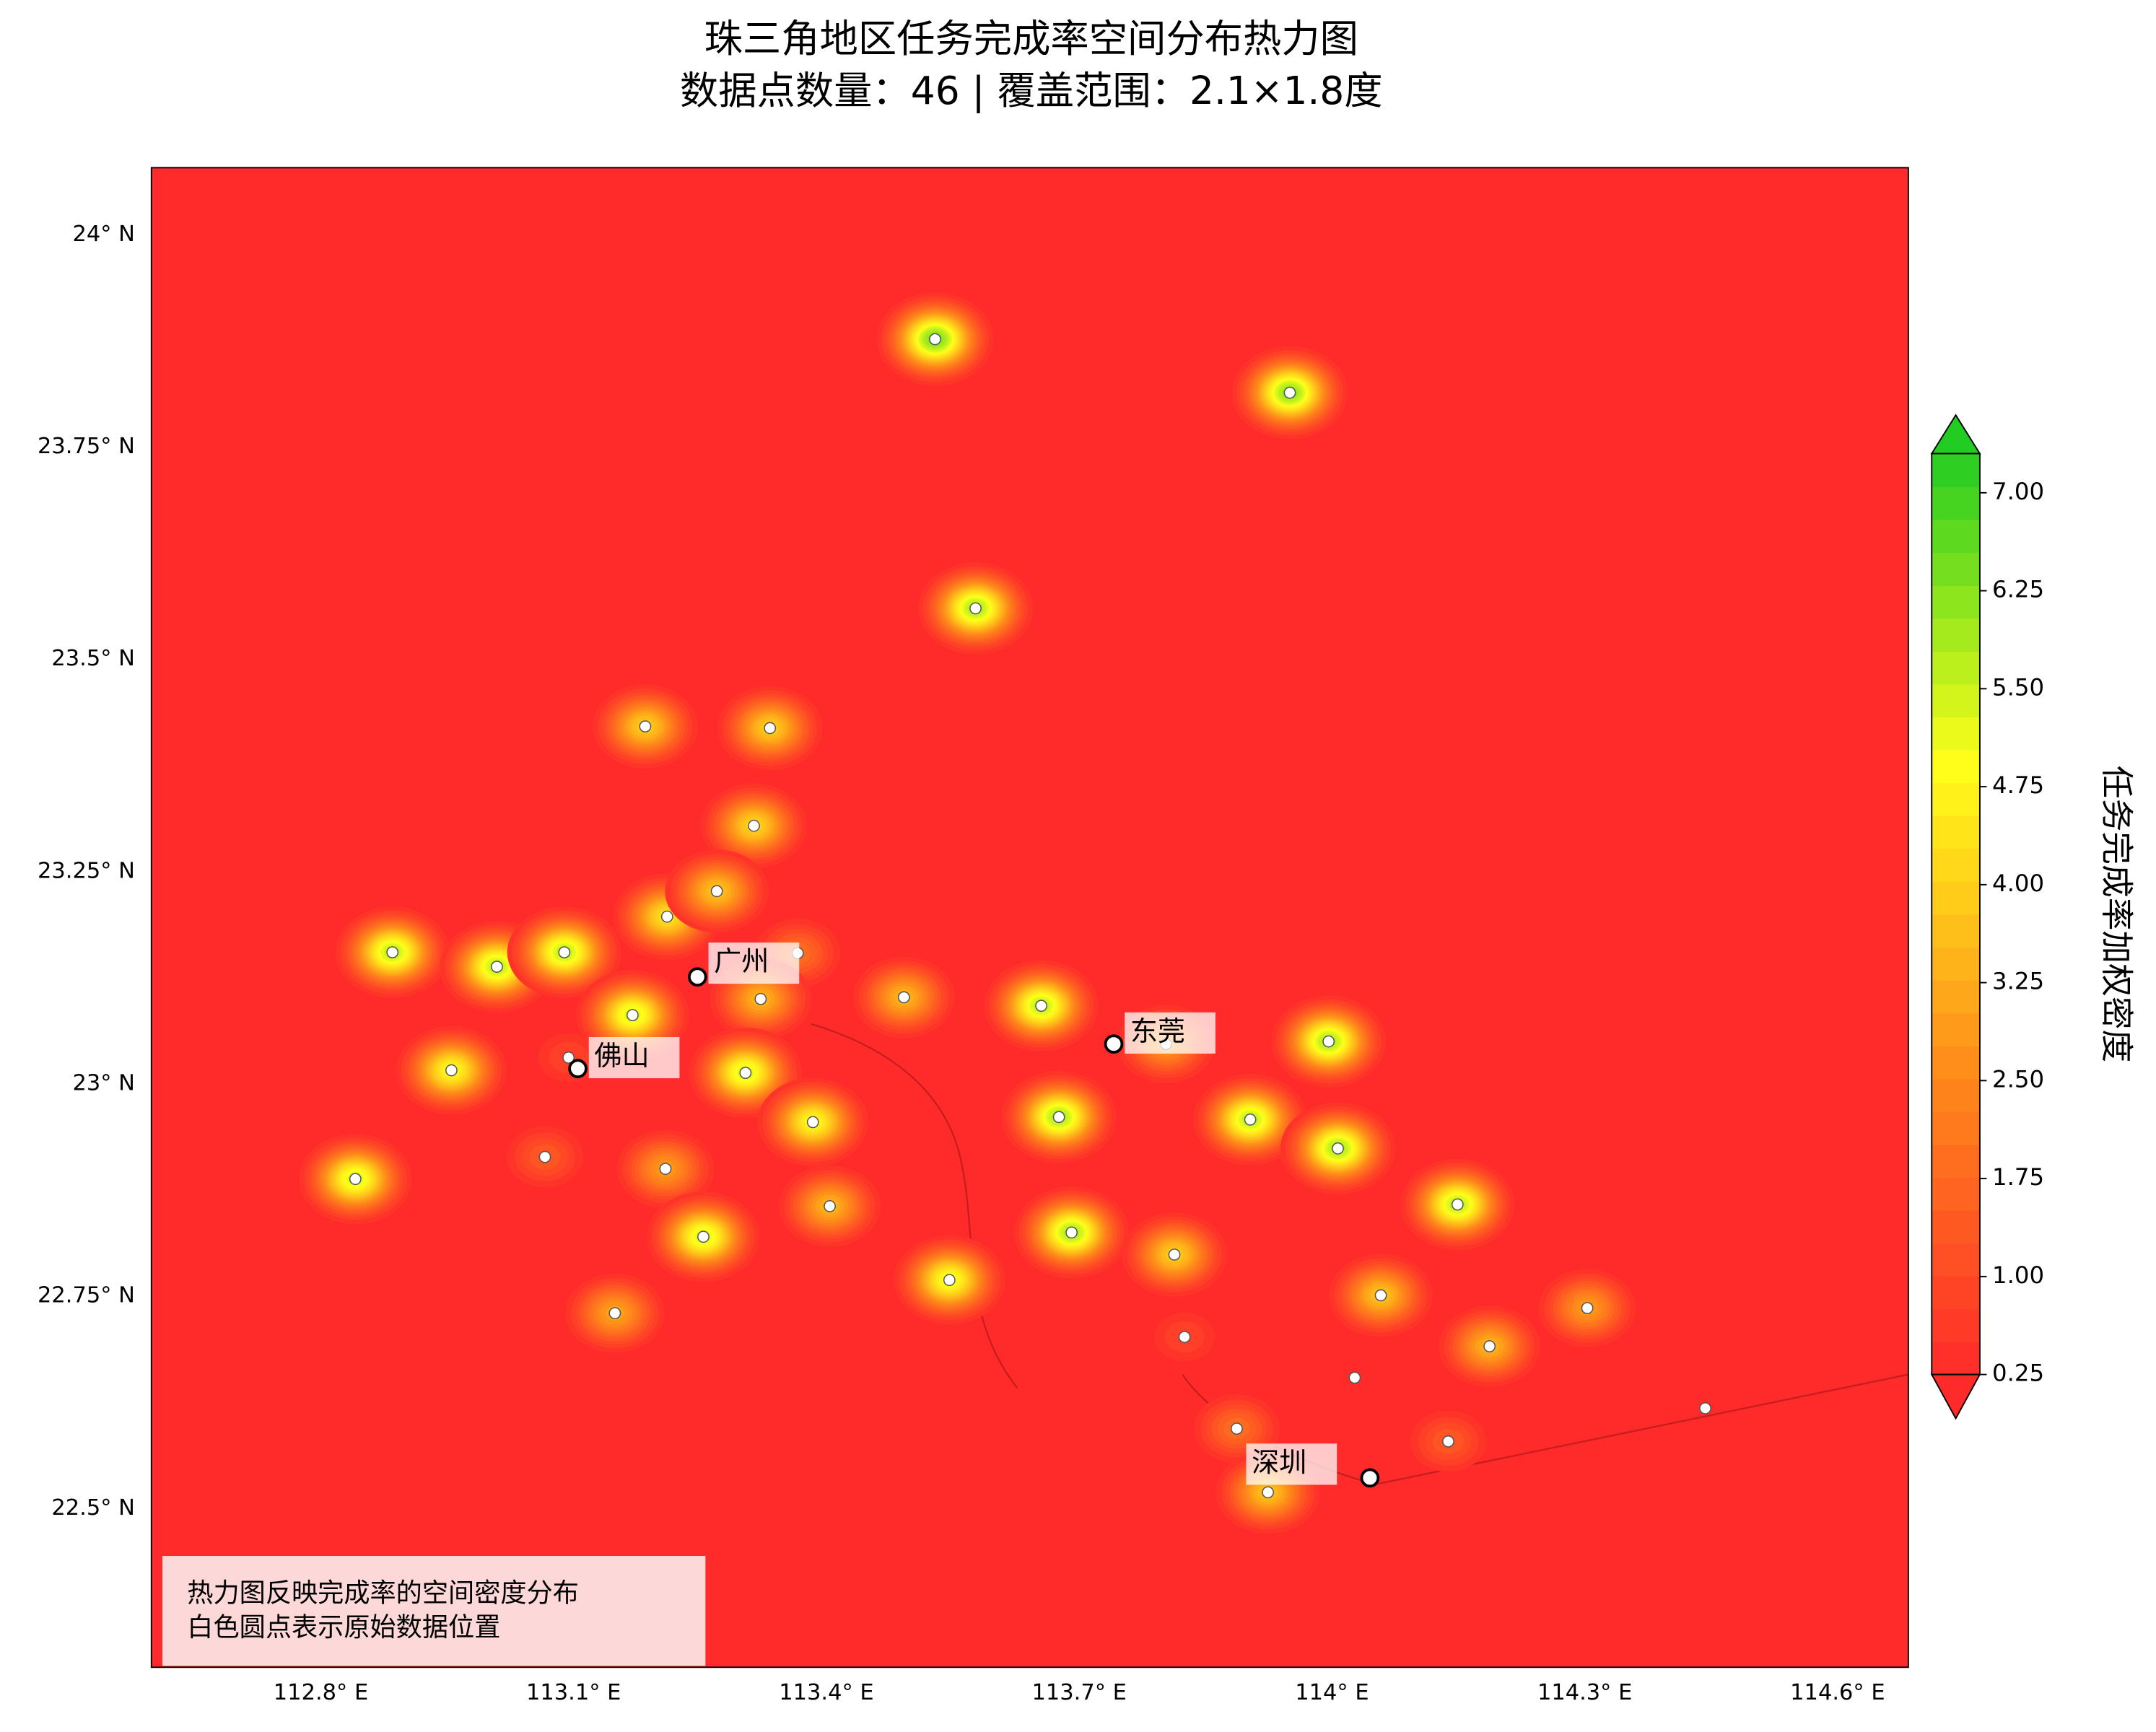 Image resolution: width=2156 pixels, height=1732 pixels. Describe the element at coordinates (1956, 434) in the screenshot. I see `colorbar-extend-high` at that location.